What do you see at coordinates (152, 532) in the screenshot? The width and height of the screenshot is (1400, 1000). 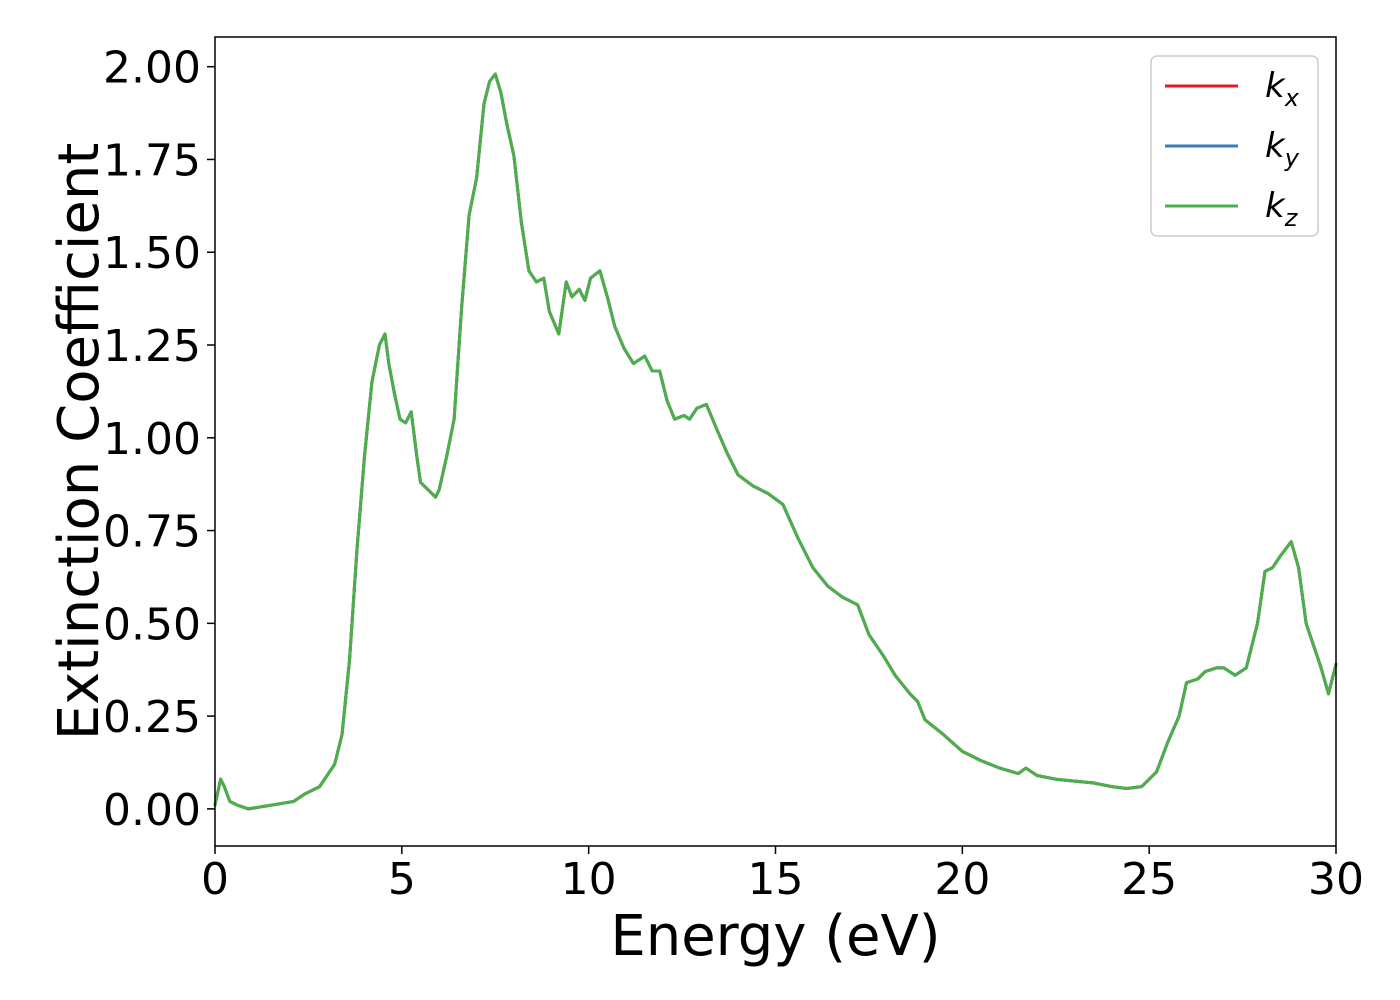 I see `y-tick-label: 0.75` at bounding box center [152, 532].